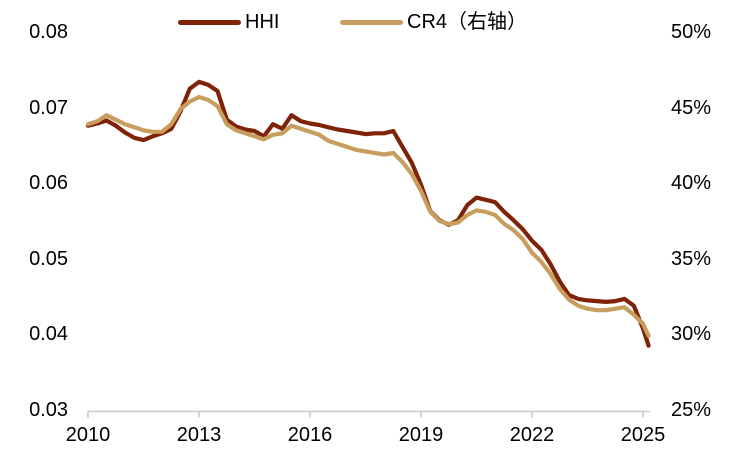 This screenshot has height=466, width=739. I want to click on left-axis-tick: 0.04, so click(48, 334).